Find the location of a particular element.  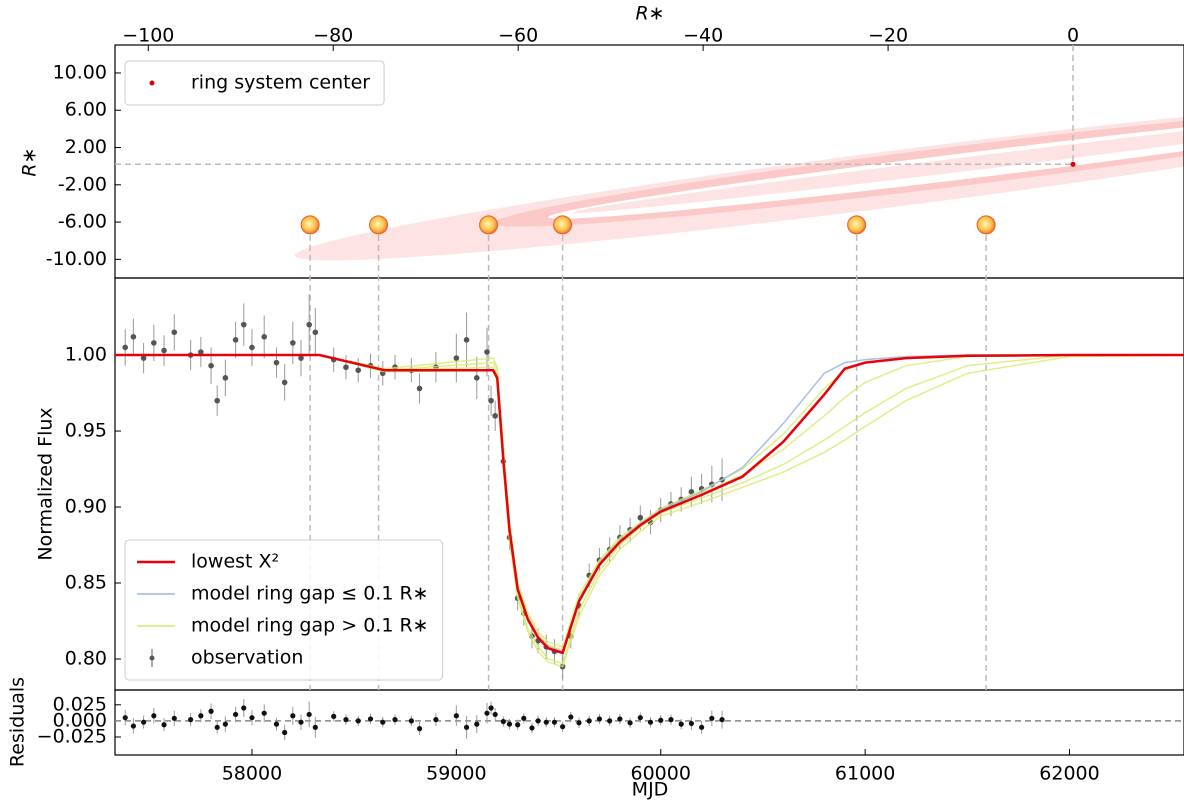

flux-y-label: Normalized Flux is located at coordinates (46, 483).